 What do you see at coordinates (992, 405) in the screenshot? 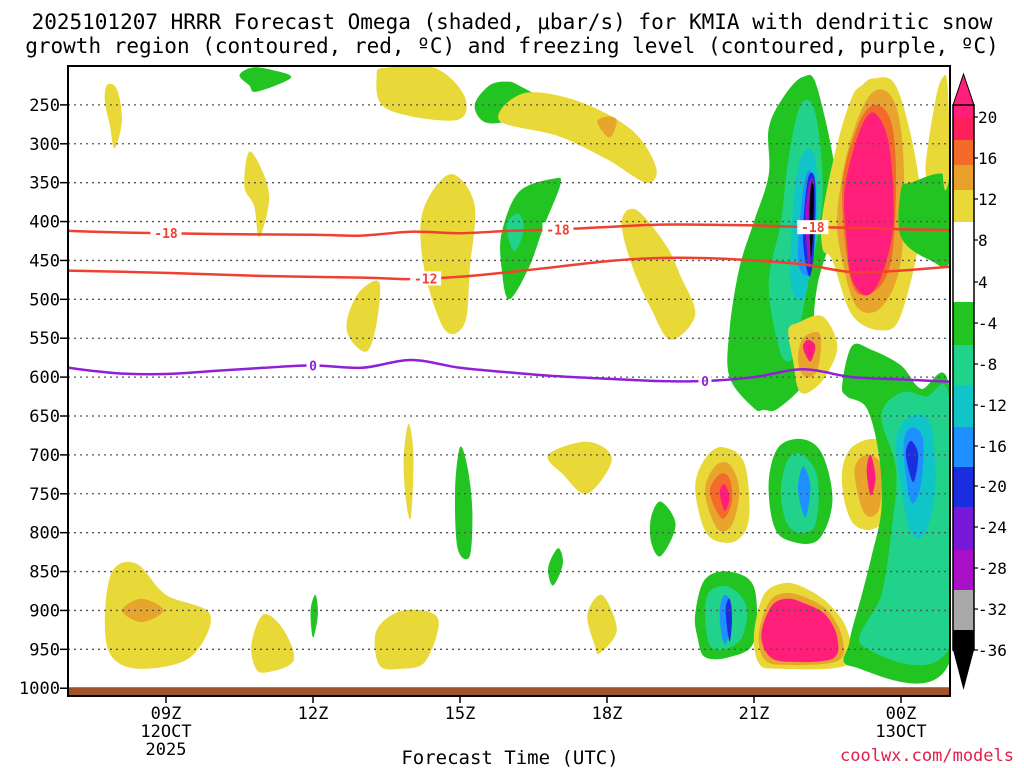
I see `colorbar-label-7: -12` at bounding box center [992, 405].